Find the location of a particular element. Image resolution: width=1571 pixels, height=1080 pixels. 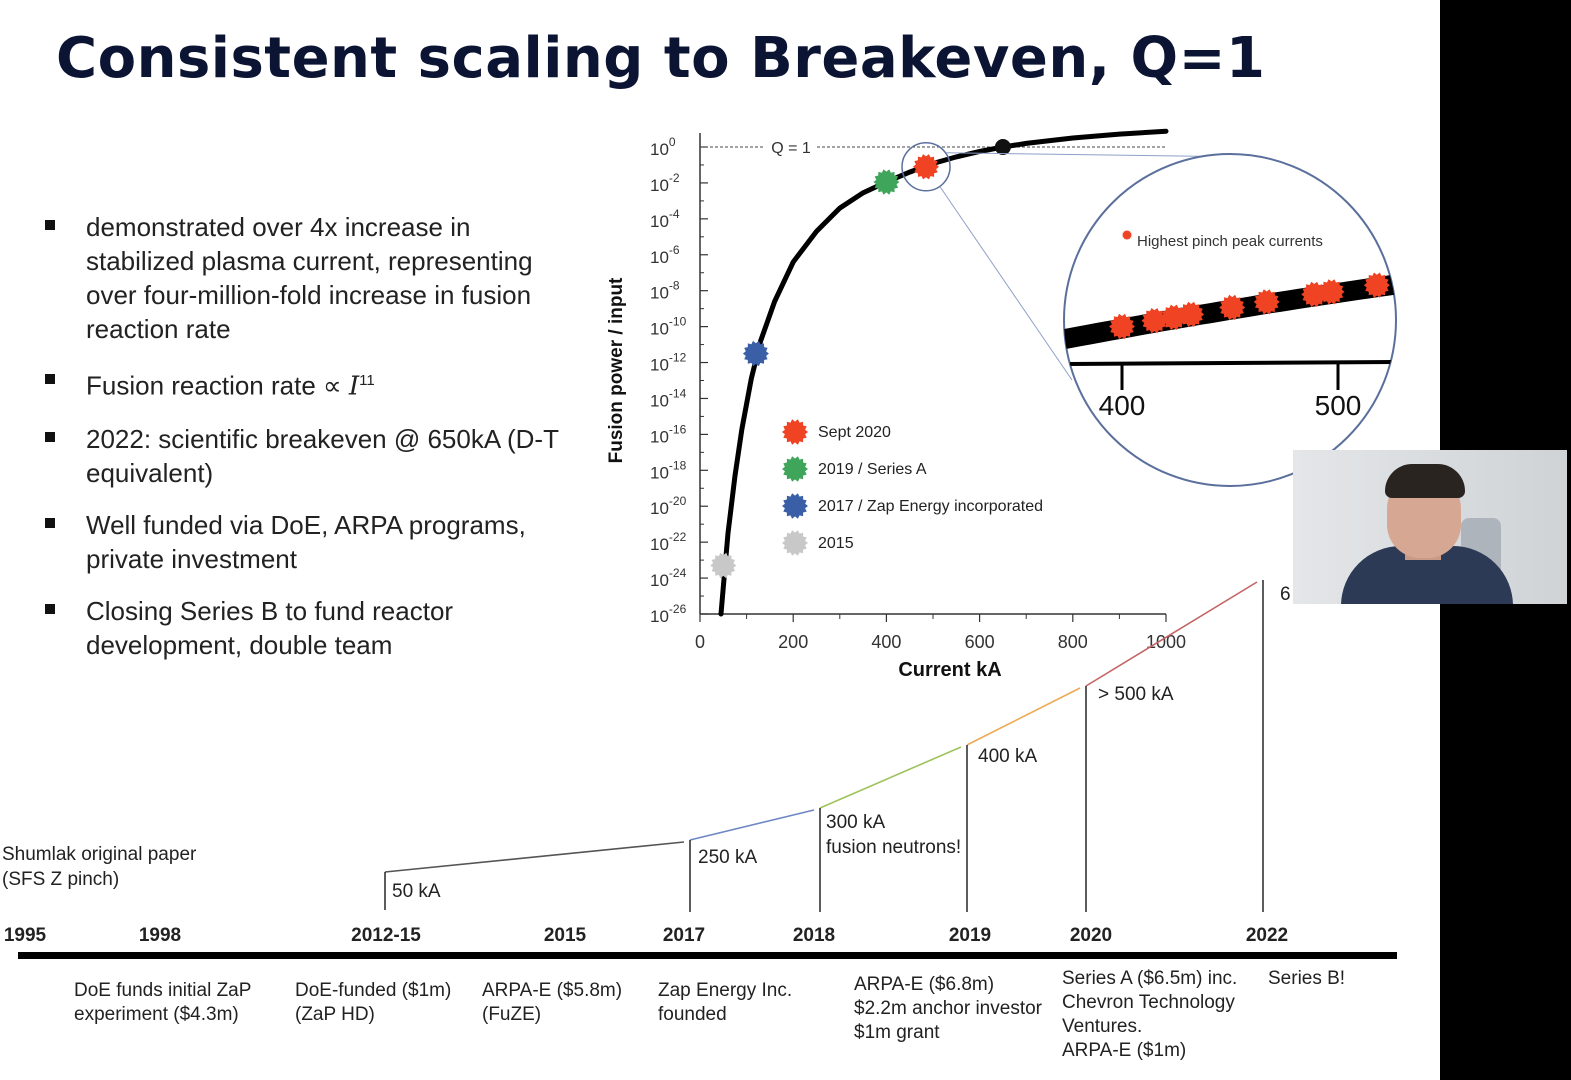

annotation-star-icon is located at coordinates (1127, 235).